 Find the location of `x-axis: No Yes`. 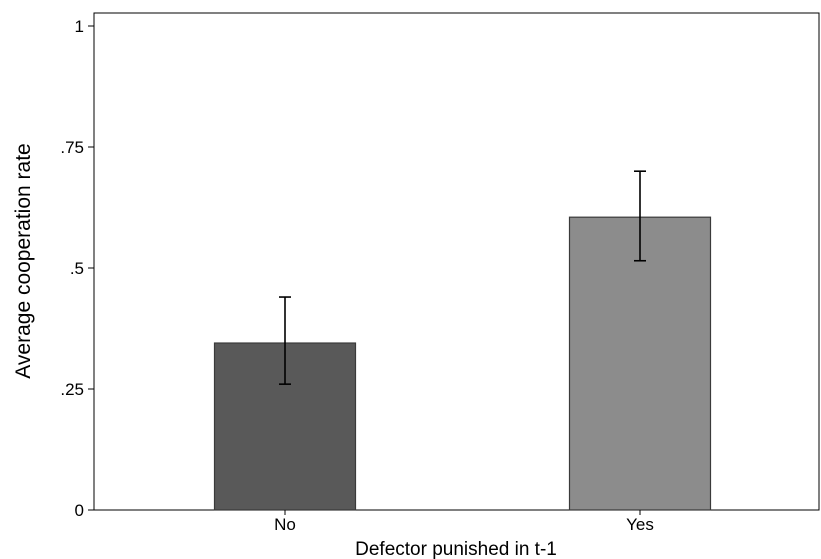

x-axis: No Yes is located at coordinates (464, 522).